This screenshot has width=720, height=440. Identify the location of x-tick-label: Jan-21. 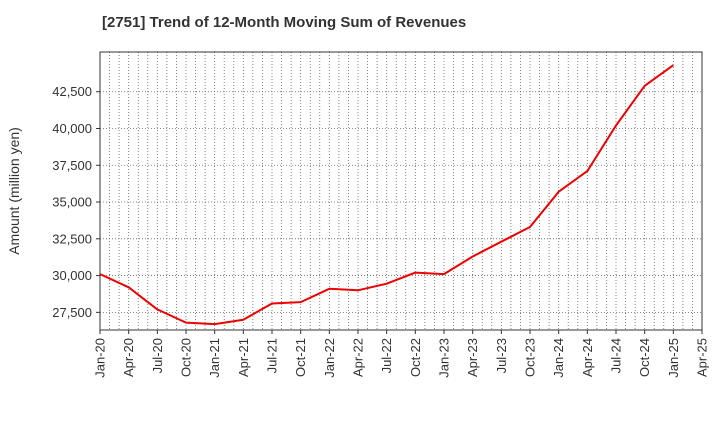
(214, 358).